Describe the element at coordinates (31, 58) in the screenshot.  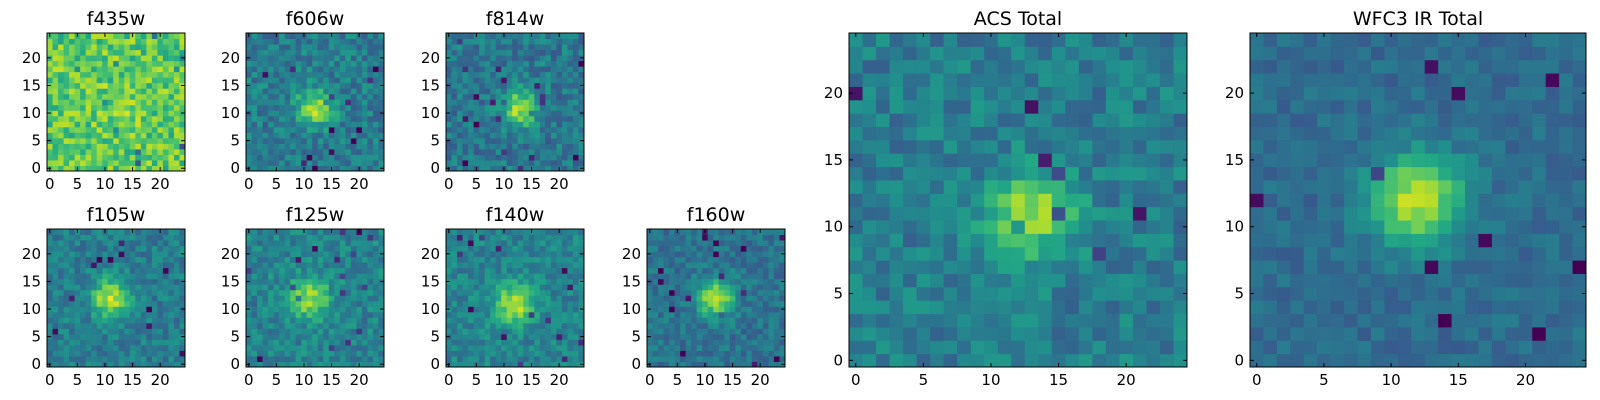
I see `y-tick-label: 20` at that location.